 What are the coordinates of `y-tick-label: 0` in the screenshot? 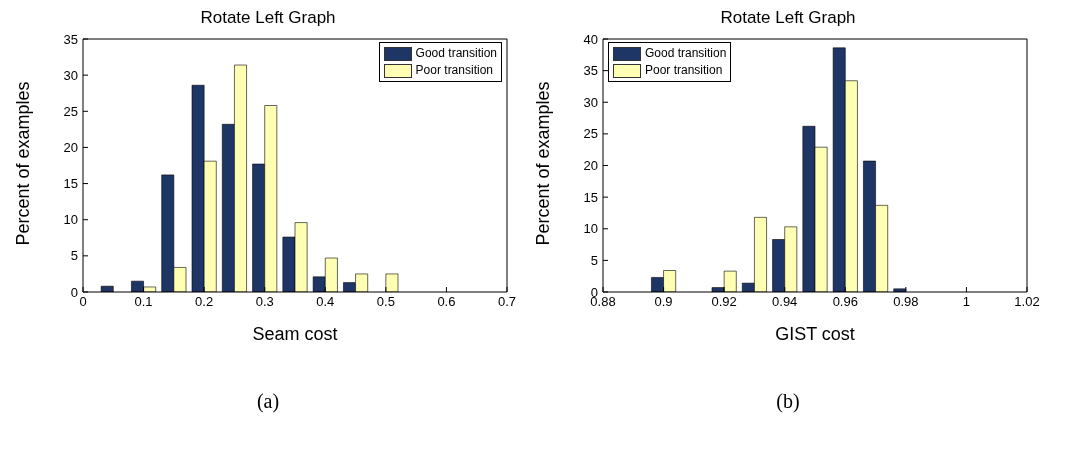 It's located at (74, 292).